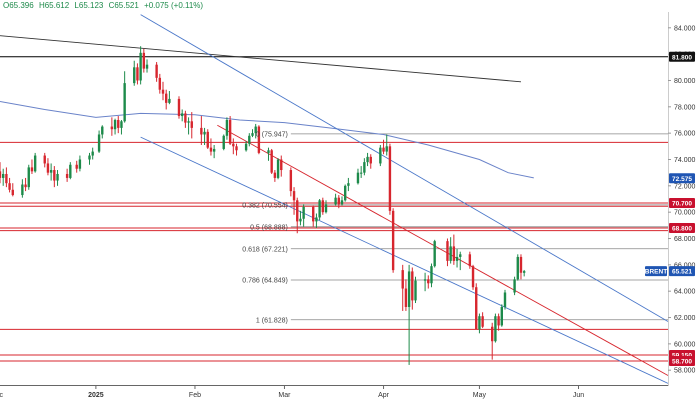 This screenshot has width=696, height=403. Describe the element at coordinates (685, 371) in the screenshot. I see `y-tick-label: 58.000` at that location.